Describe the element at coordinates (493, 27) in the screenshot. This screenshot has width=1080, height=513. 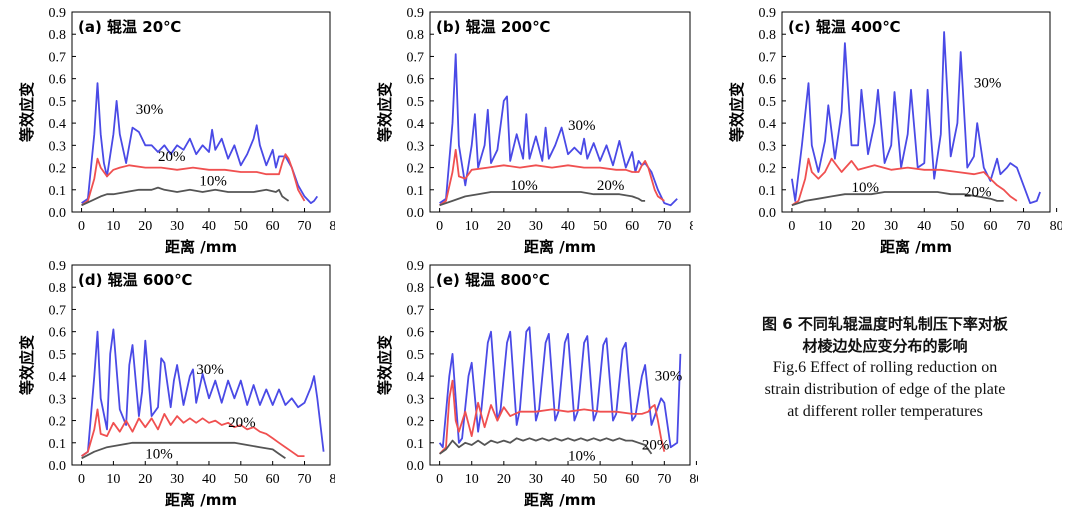
I see `panel-label: (b) 辊温 200℃` at that location.